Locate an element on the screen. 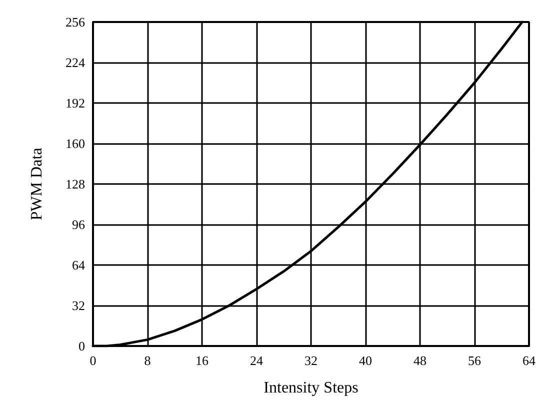  y-tick-label: 32 is located at coordinates (78, 305).